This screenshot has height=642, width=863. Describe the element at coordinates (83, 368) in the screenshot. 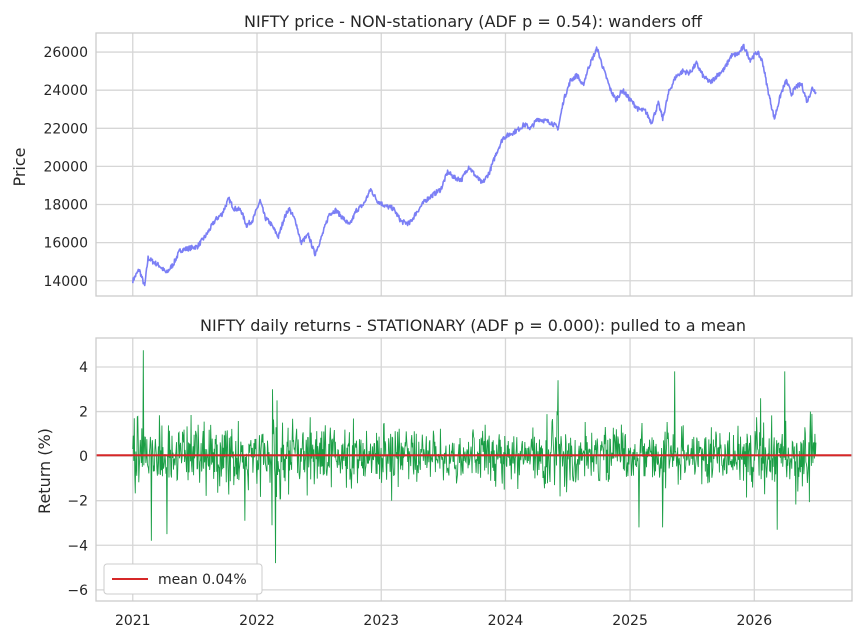

I see `returns-y-tick-label: 4` at that location.